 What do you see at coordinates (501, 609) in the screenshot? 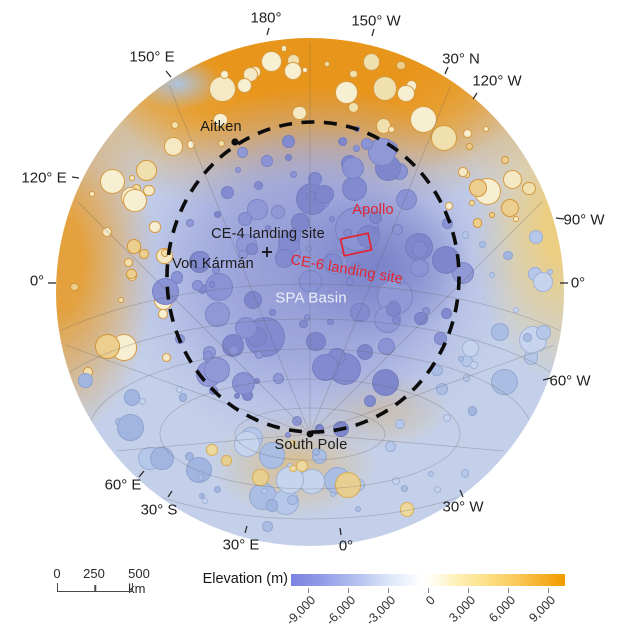
I see `colorbar-tick-label: 6,000` at bounding box center [501, 609].